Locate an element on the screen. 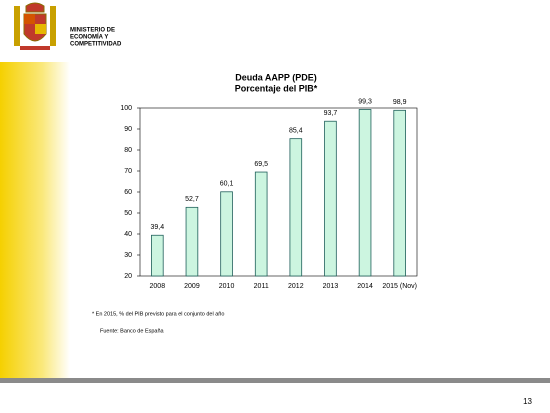 The height and width of the screenshot is (413, 550). x-tick-label: 2008 is located at coordinates (158, 286).